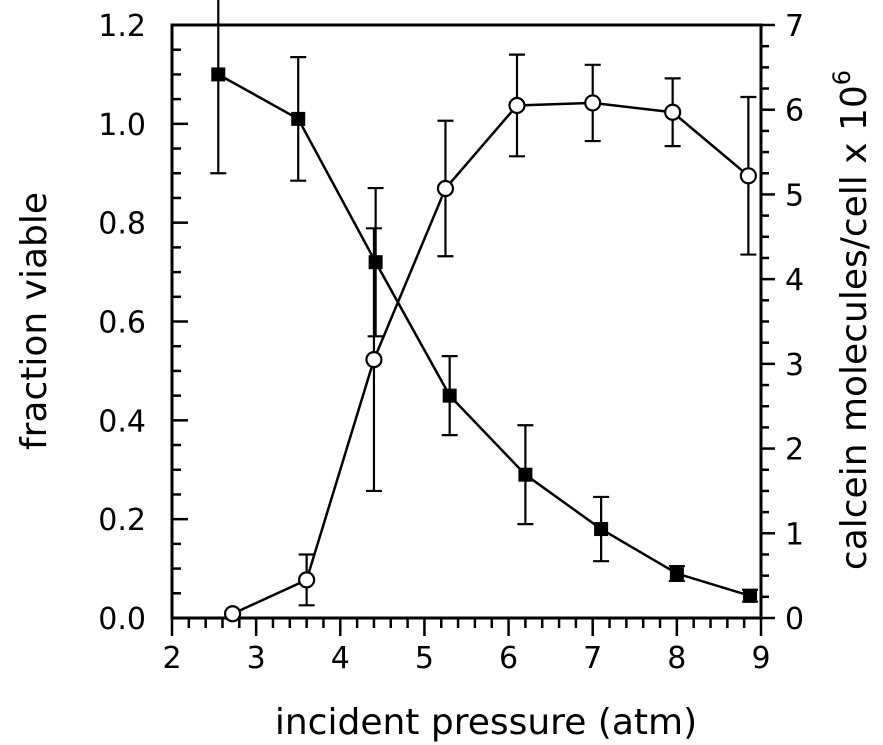  Describe the element at coordinates (794, 280) in the screenshot. I see `right-y-tick-label: 4` at that location.